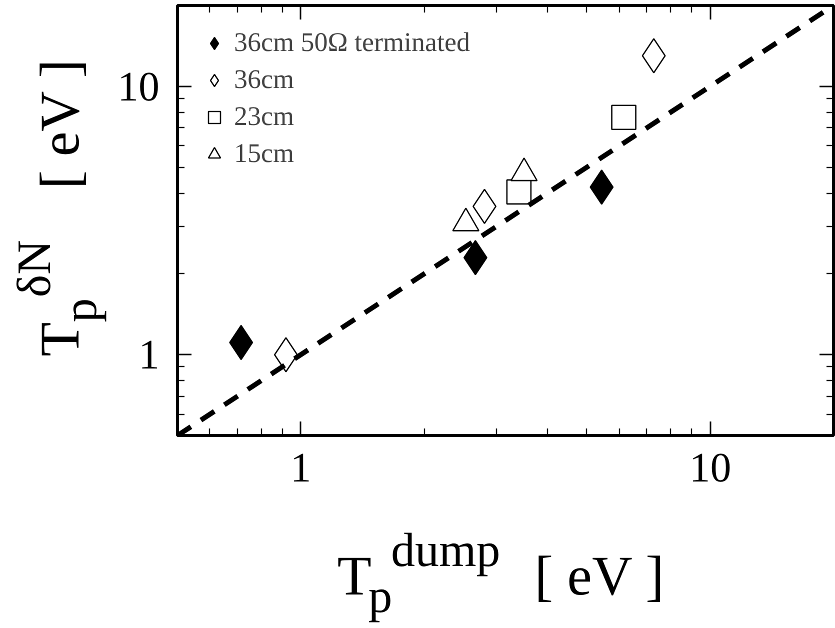  What do you see at coordinates (264, 116) in the screenshot?
I see `legend-label: 23cm` at bounding box center [264, 116].